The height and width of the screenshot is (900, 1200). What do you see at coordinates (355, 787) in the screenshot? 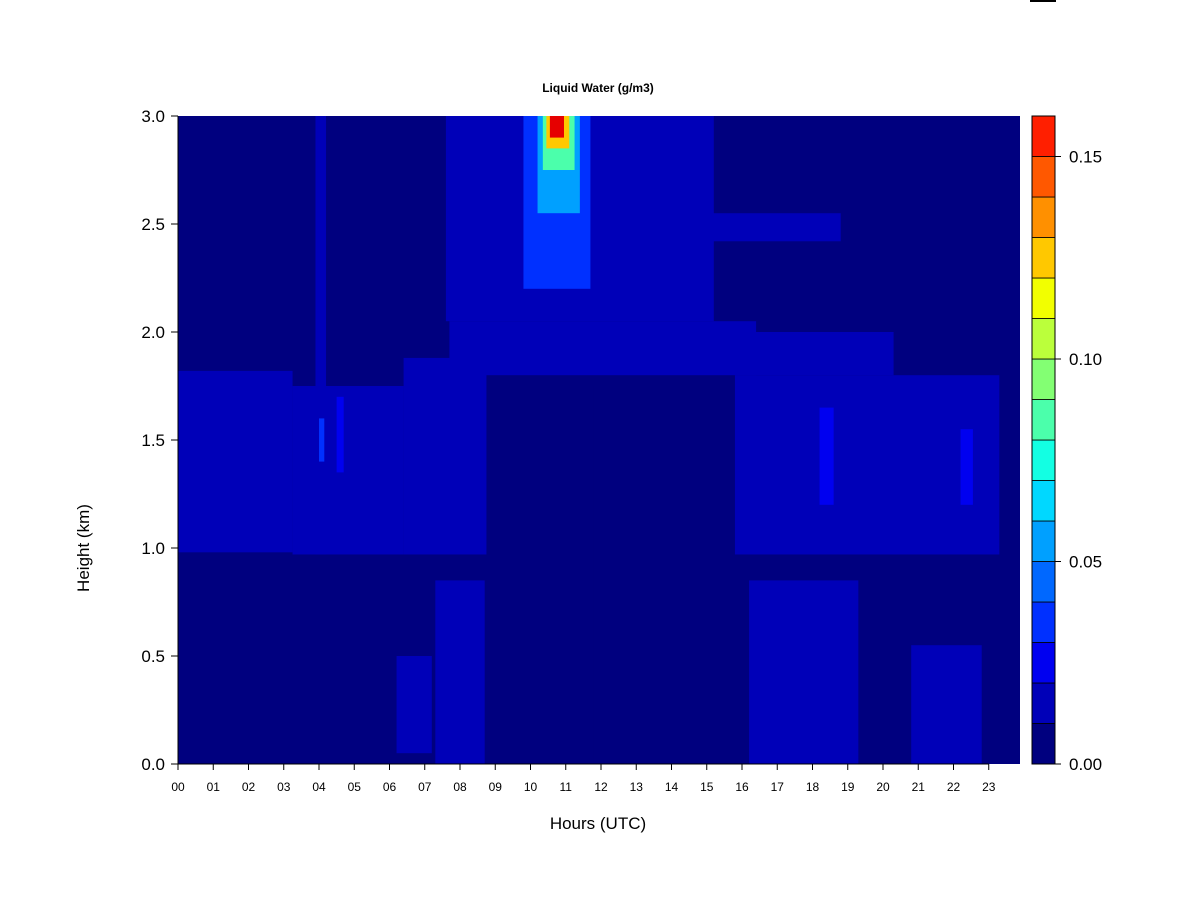
I see `x-tick-label: 05` at bounding box center [355, 787].